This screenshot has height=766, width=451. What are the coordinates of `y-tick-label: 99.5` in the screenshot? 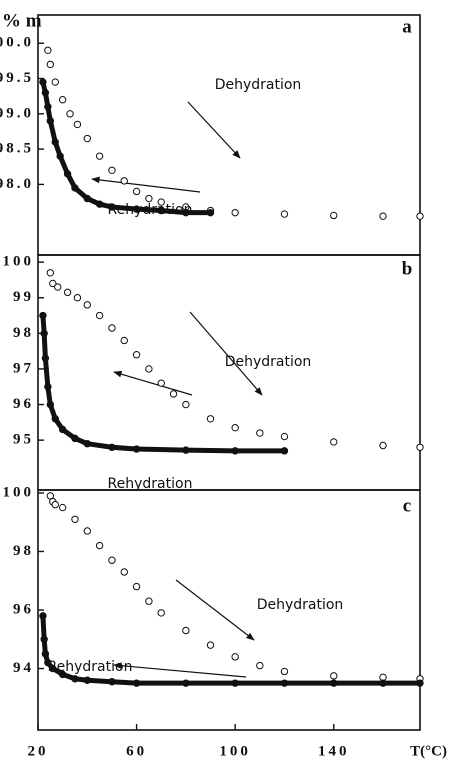 It's located at (17, 78).